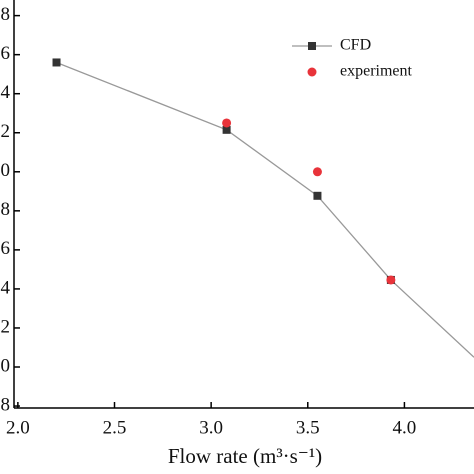  What do you see at coordinates (376, 71) in the screenshot?
I see `legend-label: experiment` at bounding box center [376, 71].